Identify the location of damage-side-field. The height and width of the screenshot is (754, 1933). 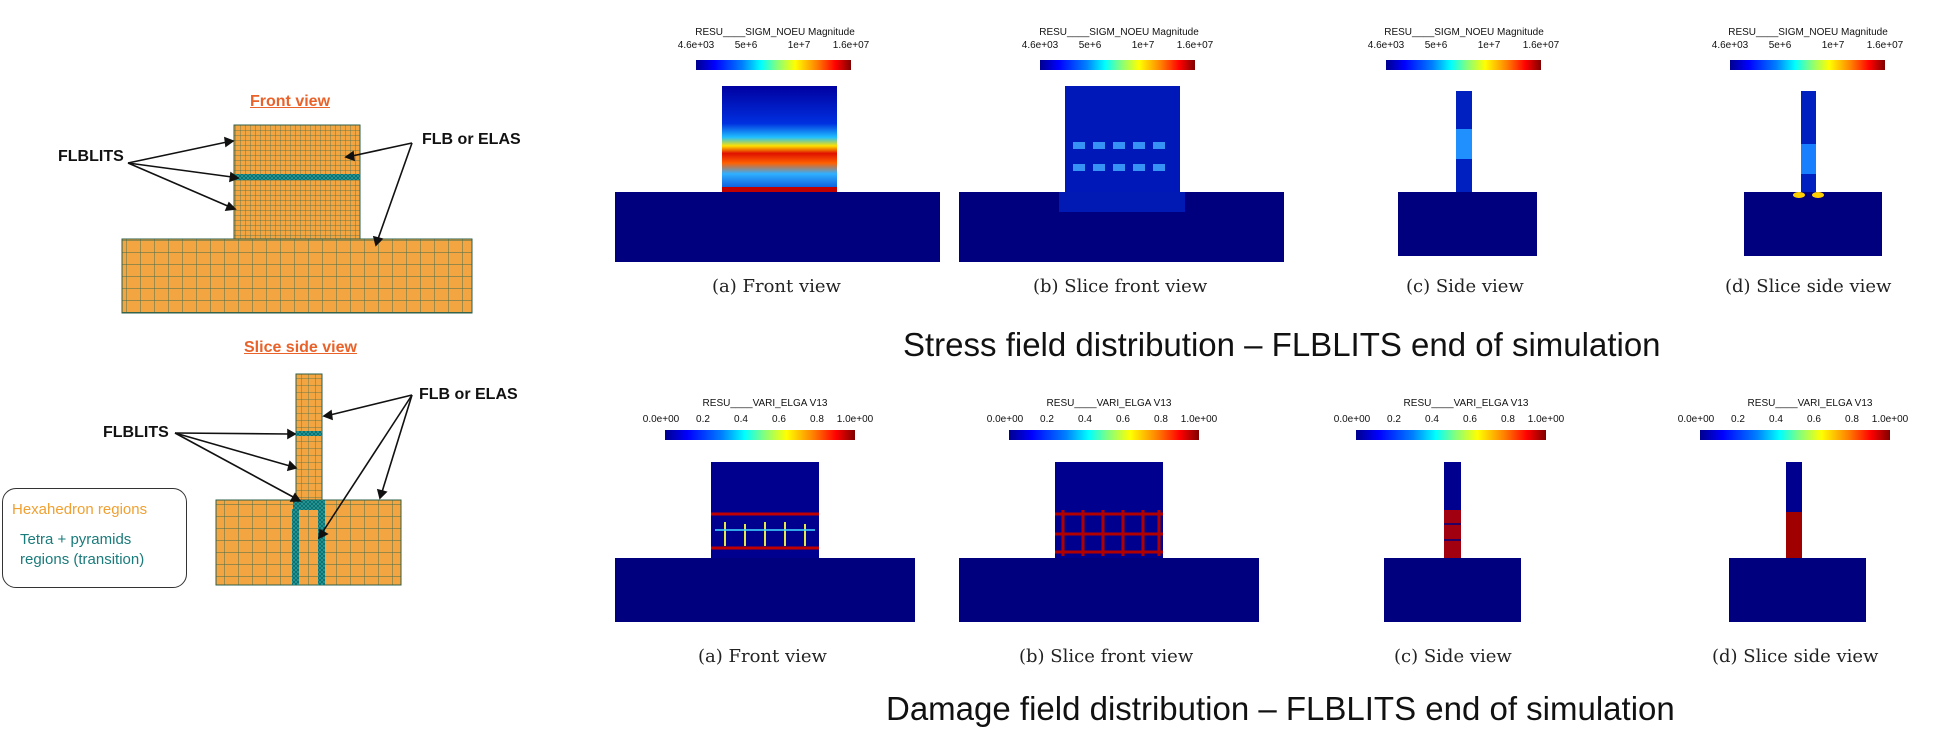
(1452, 542).